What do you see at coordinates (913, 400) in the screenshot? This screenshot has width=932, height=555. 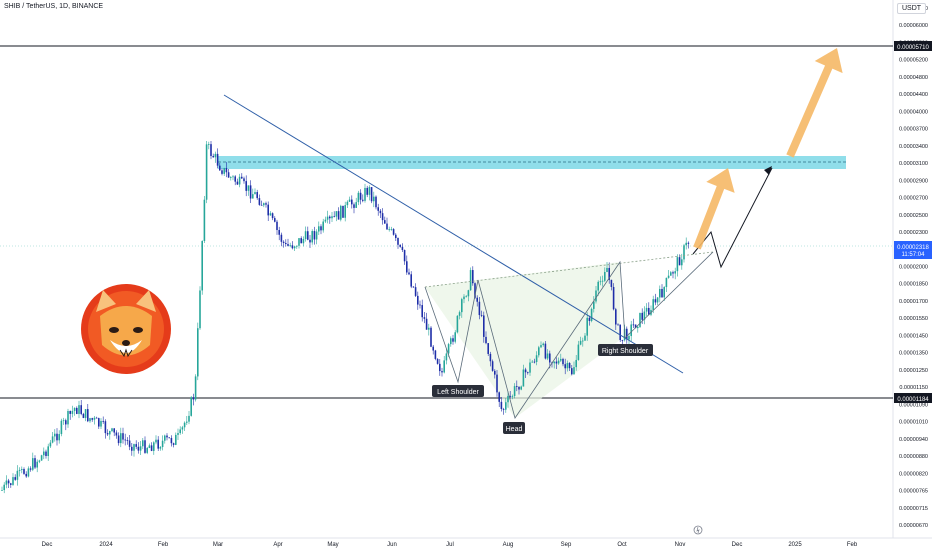 I see `lower-level-badge-text: 0.00001184` at bounding box center [913, 400].